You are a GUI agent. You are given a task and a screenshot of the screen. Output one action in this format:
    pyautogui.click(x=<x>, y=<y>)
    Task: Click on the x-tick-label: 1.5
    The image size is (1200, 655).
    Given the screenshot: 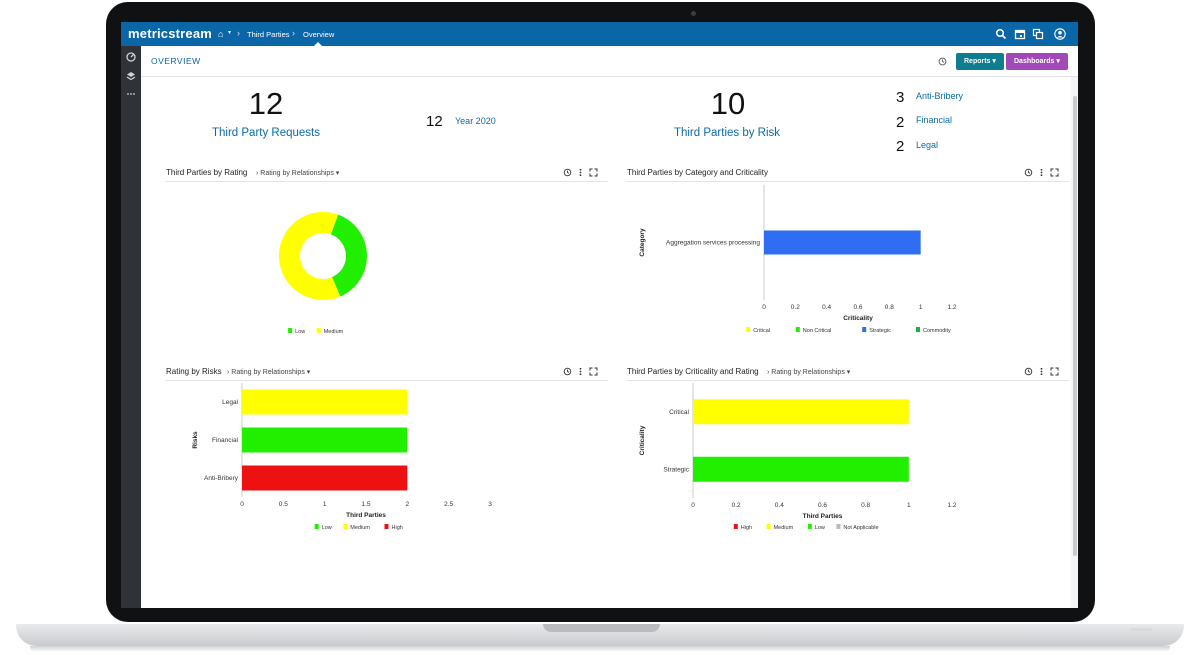 What is the action you would take?
    pyautogui.click(x=365, y=504)
    